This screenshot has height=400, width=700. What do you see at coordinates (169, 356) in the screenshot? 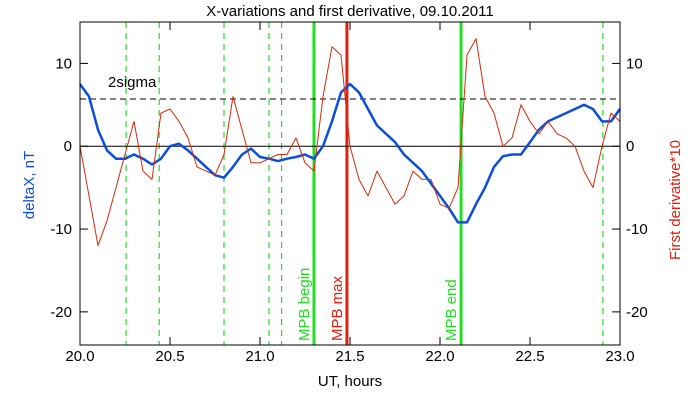
I see `x-tick-label: 20.5` at bounding box center [169, 356].